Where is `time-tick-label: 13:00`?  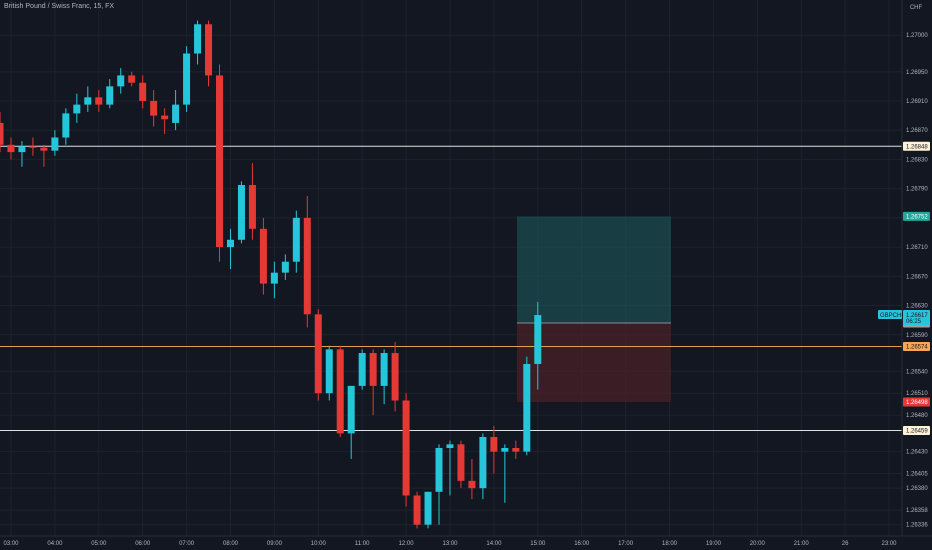 time-tick-label: 13:00 is located at coordinates (450, 544).